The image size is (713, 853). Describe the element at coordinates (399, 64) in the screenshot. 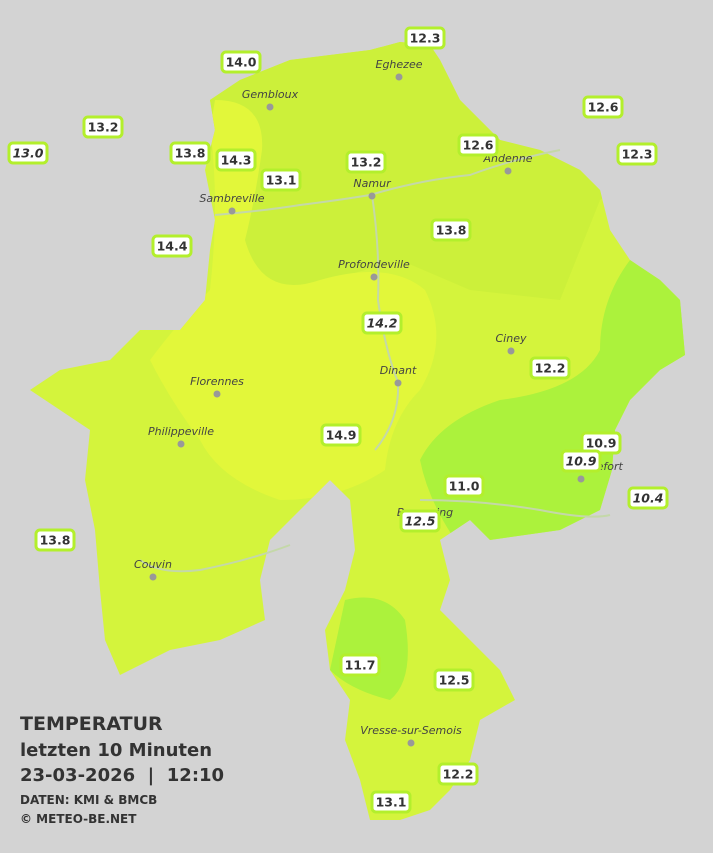

I see `place-name: Eghezee` at that location.